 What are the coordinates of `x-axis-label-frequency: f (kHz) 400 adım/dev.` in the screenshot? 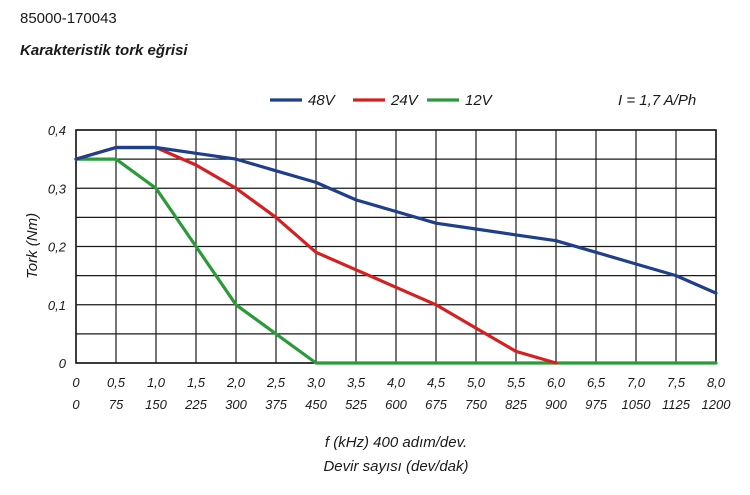 It's located at (396, 442).